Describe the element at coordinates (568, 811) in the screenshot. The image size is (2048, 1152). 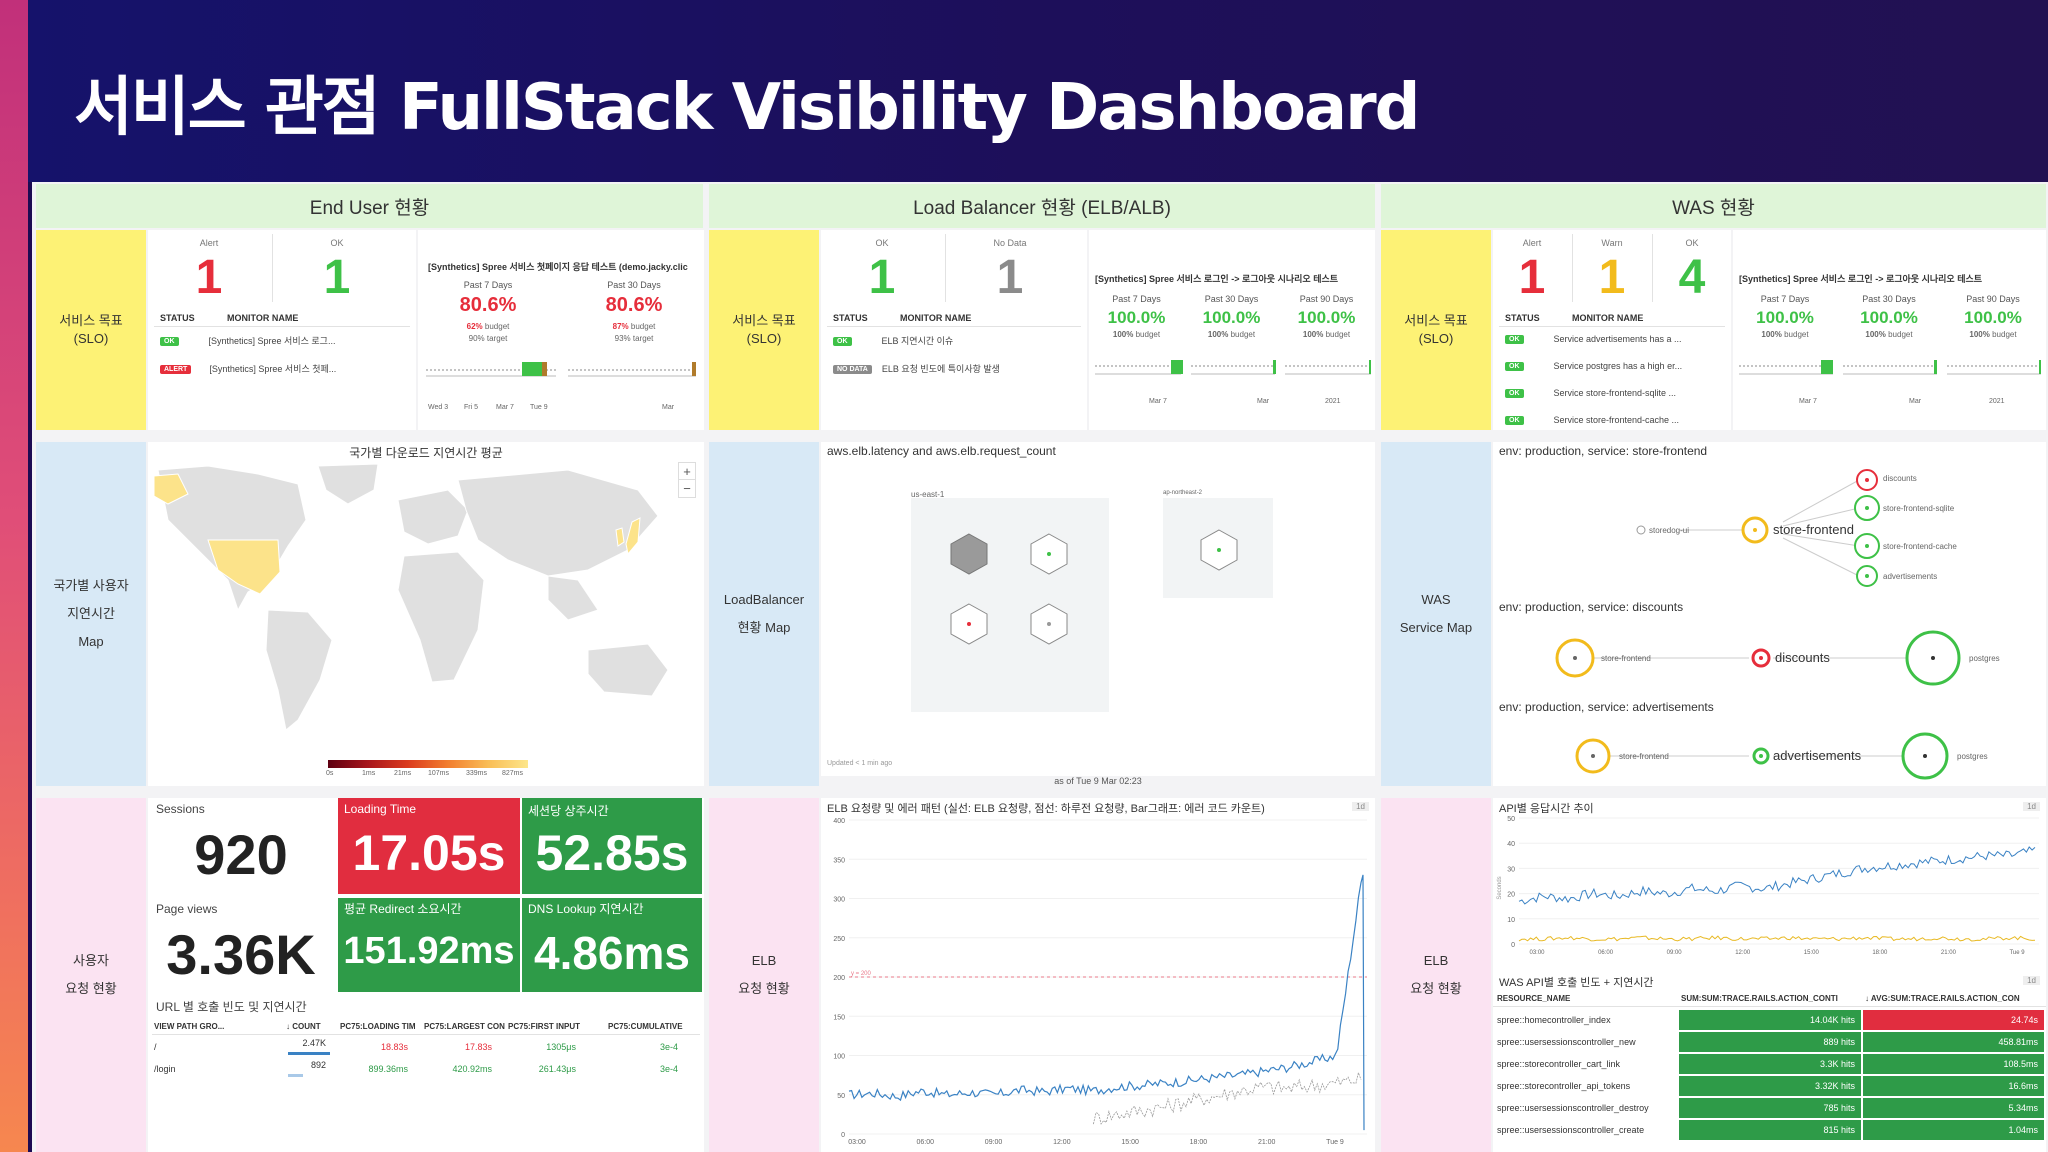
I see `session-duration-label: 세션당 상주시간` at that location.